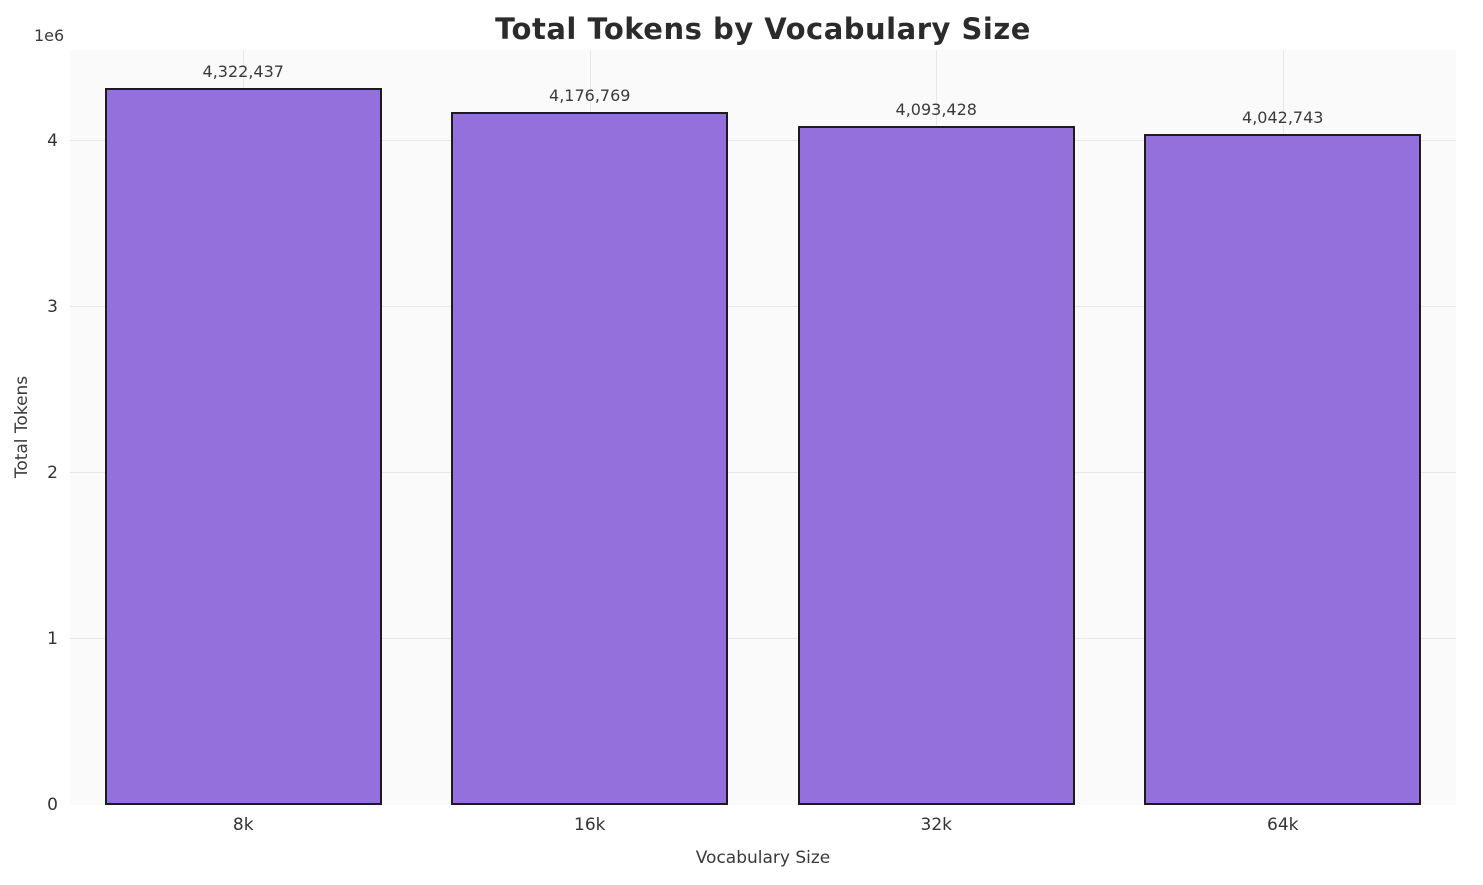 This screenshot has width=1483, height=885. What do you see at coordinates (763, 858) in the screenshot?
I see `x-axis-label: Vocabulary Size` at bounding box center [763, 858].